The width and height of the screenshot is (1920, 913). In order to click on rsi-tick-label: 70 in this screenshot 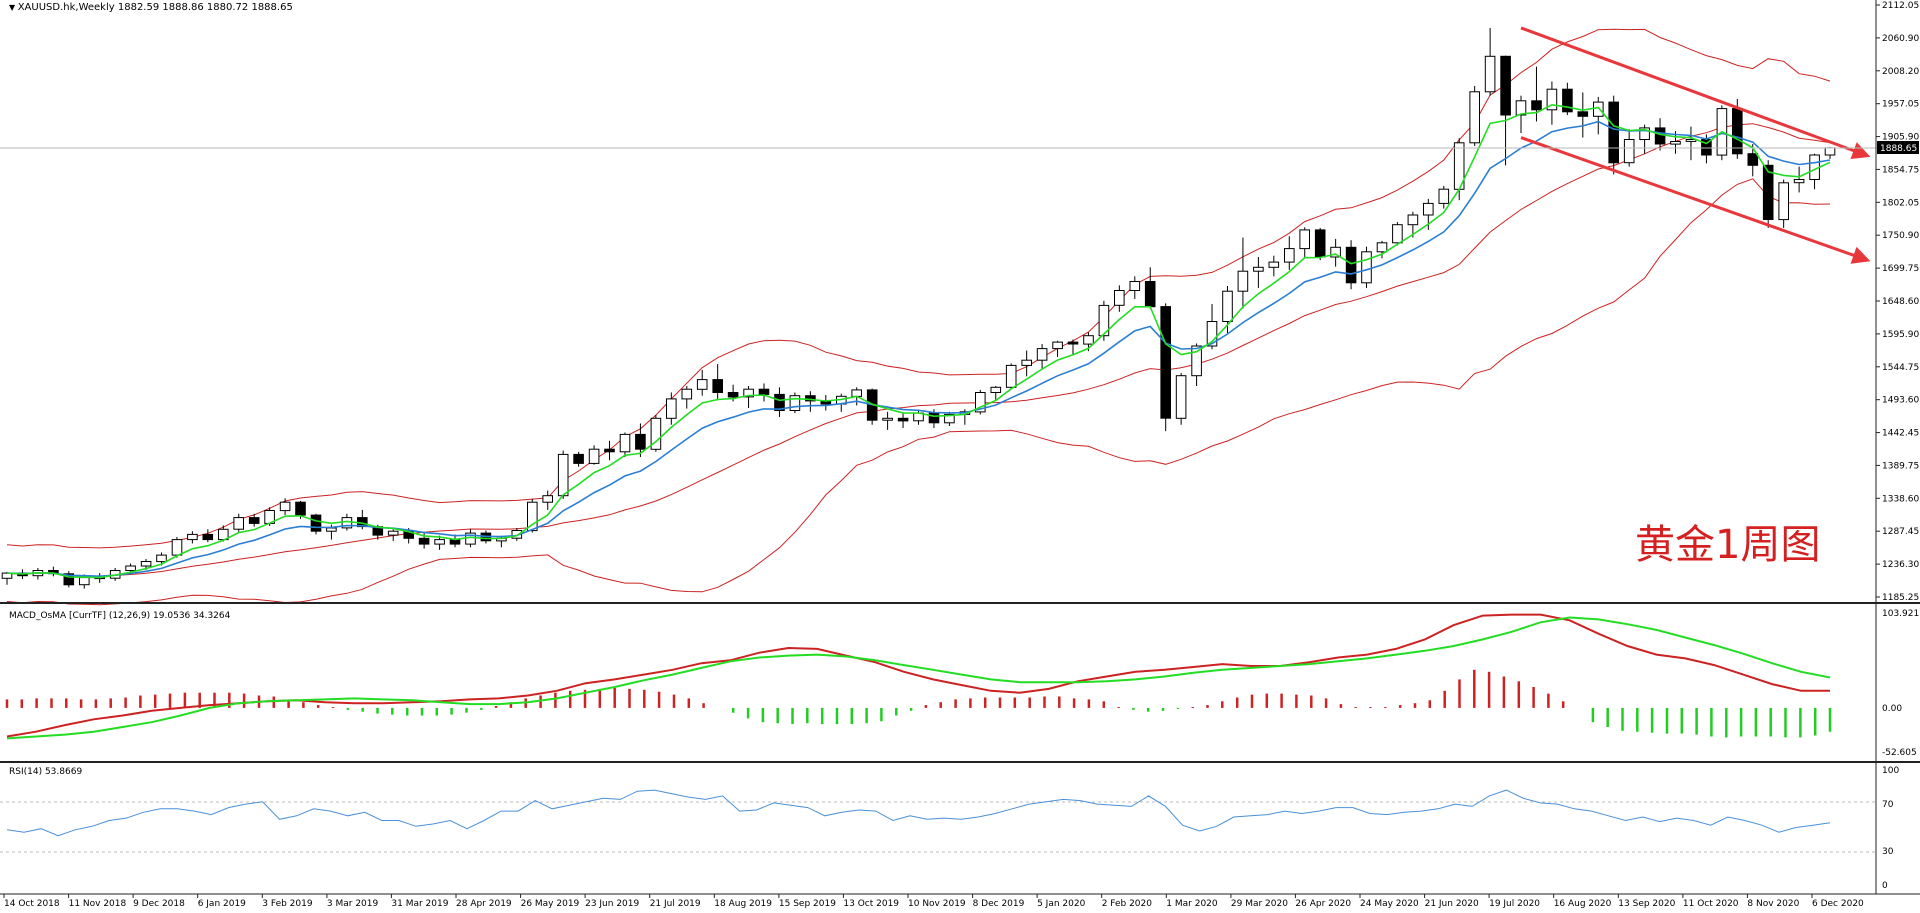, I will do `click(1888, 805)`.